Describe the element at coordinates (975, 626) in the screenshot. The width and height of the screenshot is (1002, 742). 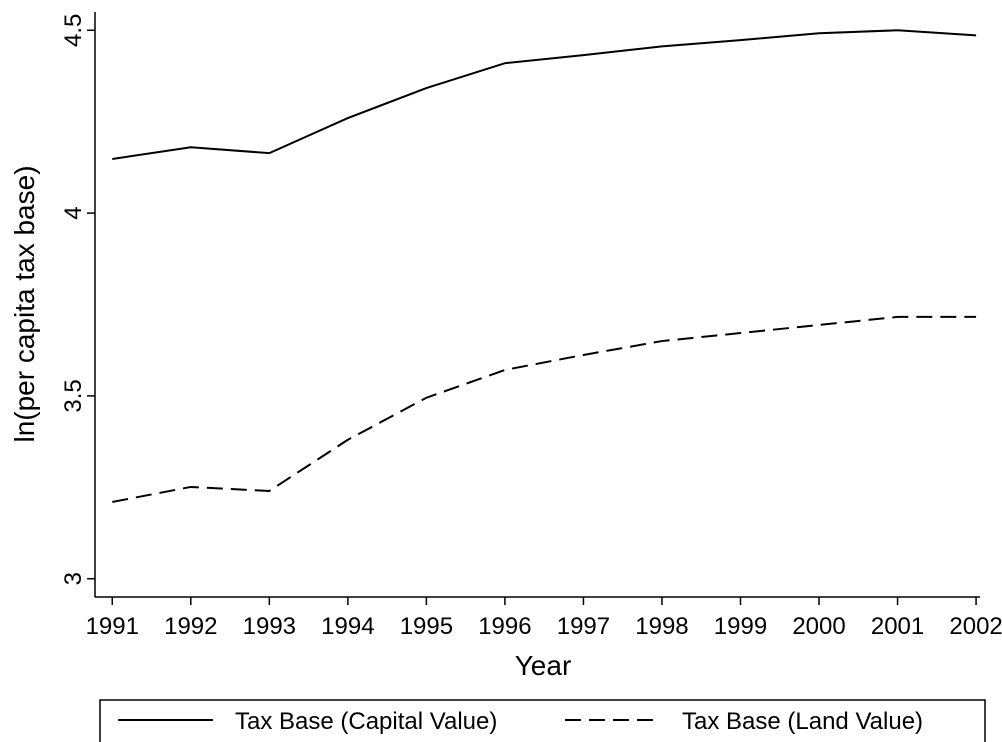
I see `x-tick-label: 2002` at that location.